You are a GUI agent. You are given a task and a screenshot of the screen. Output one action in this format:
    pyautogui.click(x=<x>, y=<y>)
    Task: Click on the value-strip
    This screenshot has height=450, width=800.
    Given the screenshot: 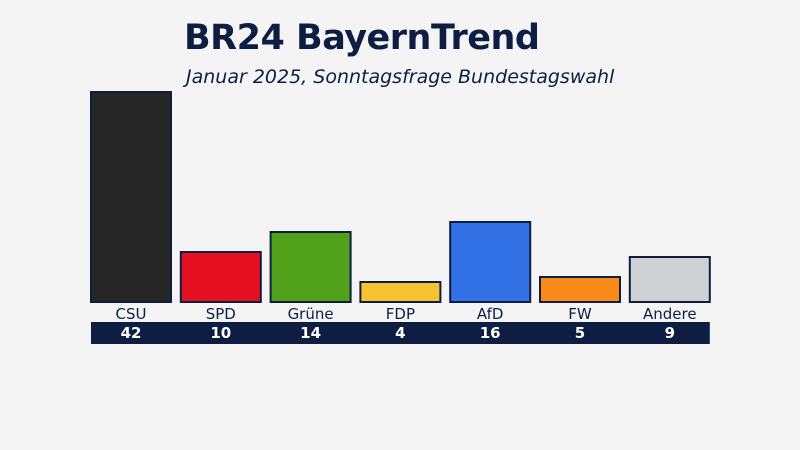 What is the action you would take?
    pyautogui.click(x=400, y=333)
    